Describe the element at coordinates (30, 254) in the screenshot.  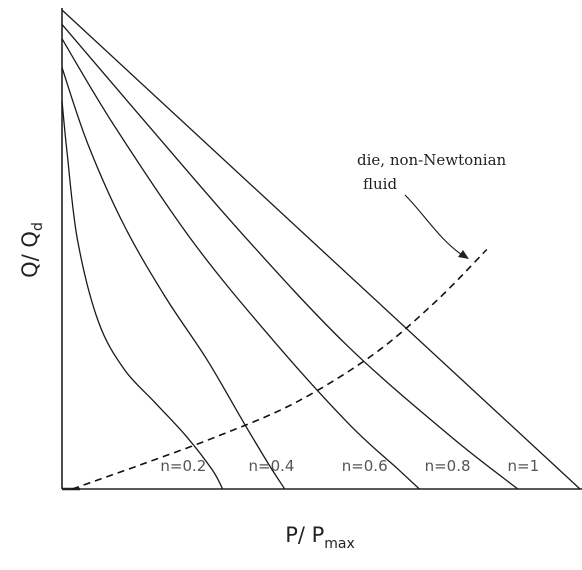
I see `y-axis-title-main: Q/ Q` at that location.